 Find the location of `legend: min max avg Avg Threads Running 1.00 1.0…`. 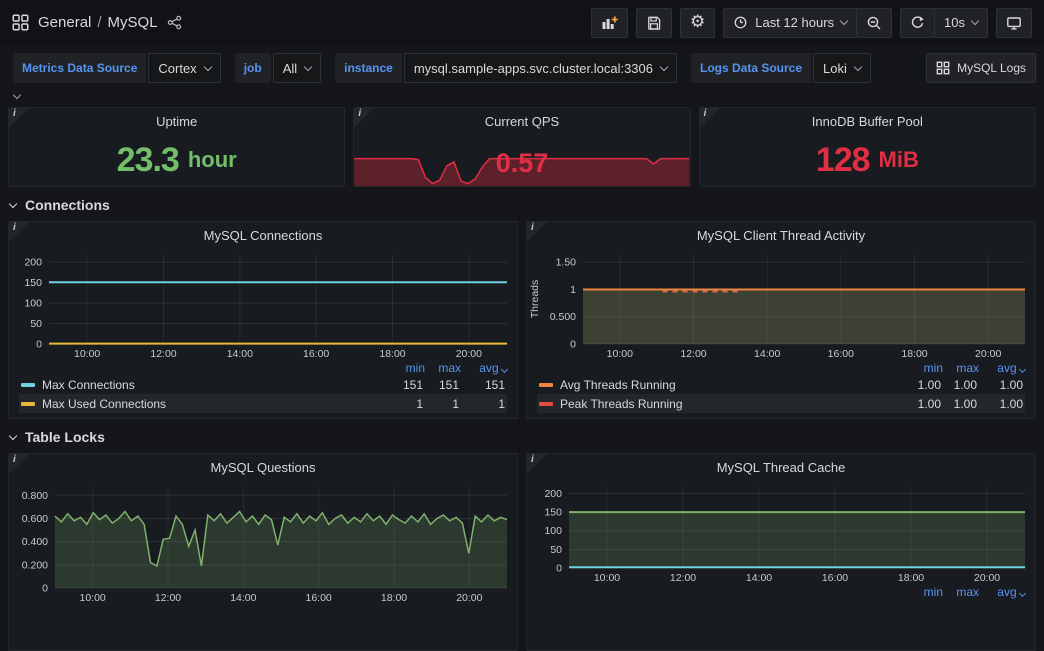

legend: min max avg Avg Threads Running 1.00 1.0… is located at coordinates (781, 386).